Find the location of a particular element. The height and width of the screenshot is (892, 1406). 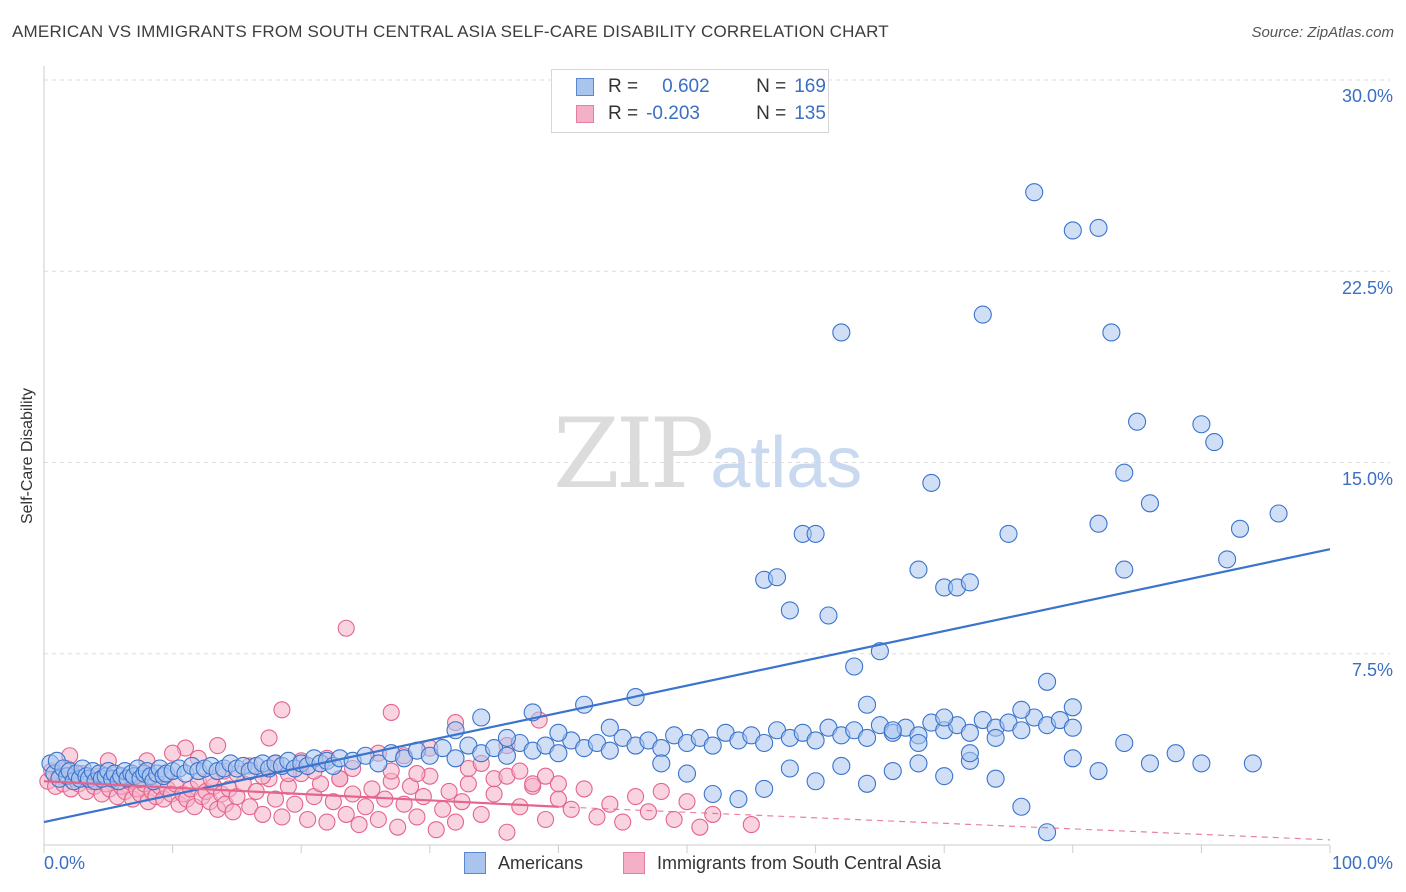

y-tick-label: 22.5% is located at coordinates (1367, 288).